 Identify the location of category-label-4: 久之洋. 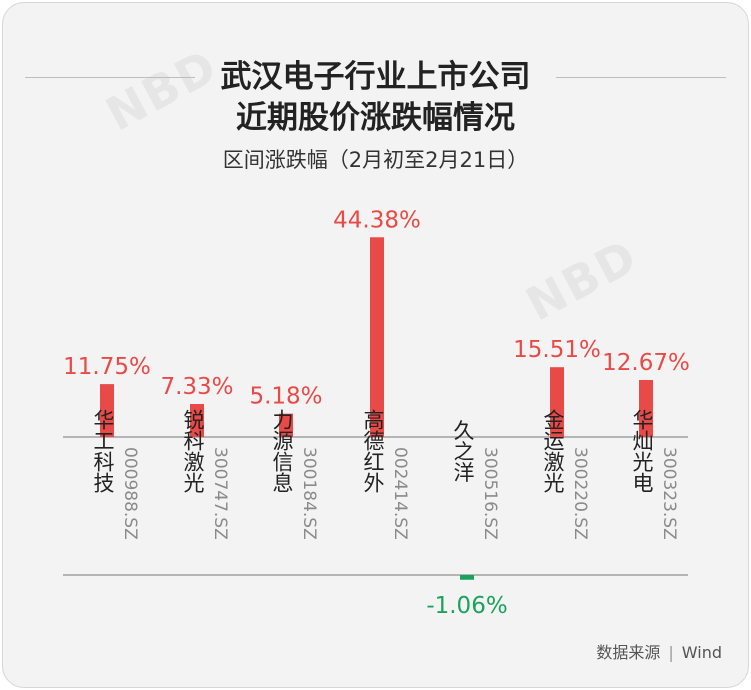
(463, 451).